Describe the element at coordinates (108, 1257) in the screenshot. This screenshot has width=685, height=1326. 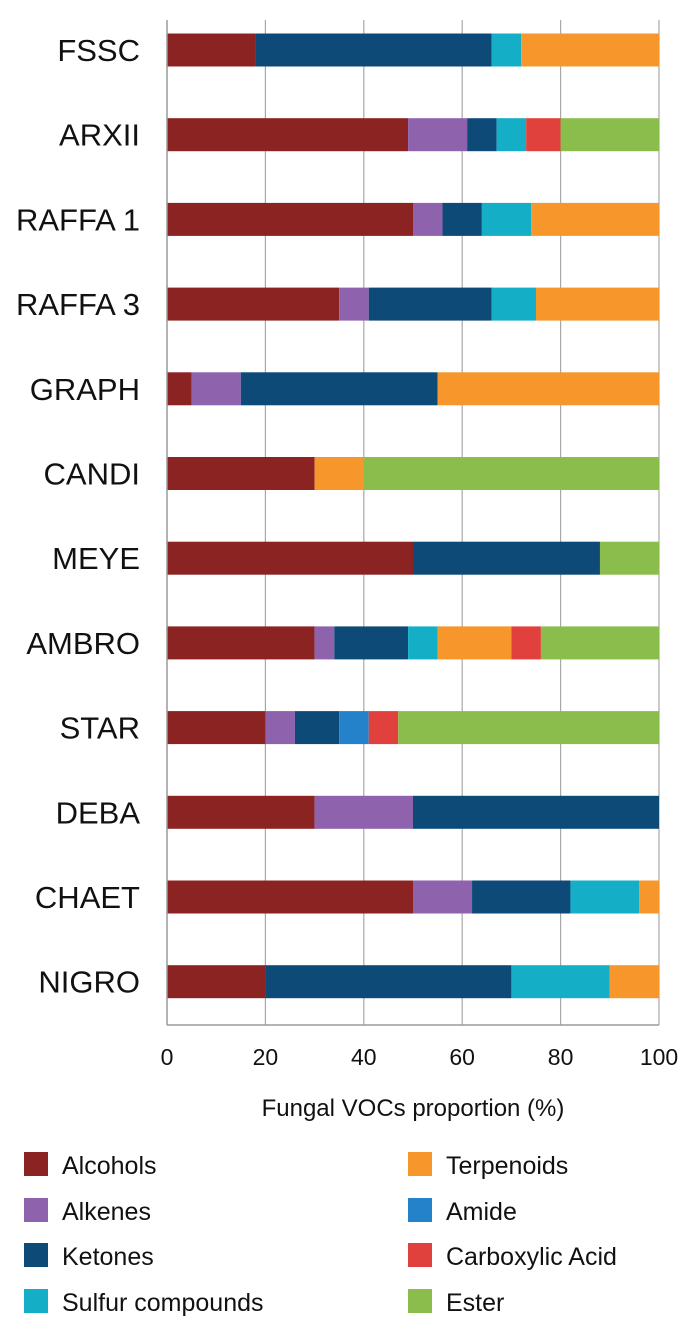
I see `legend-label: Ketones` at that location.